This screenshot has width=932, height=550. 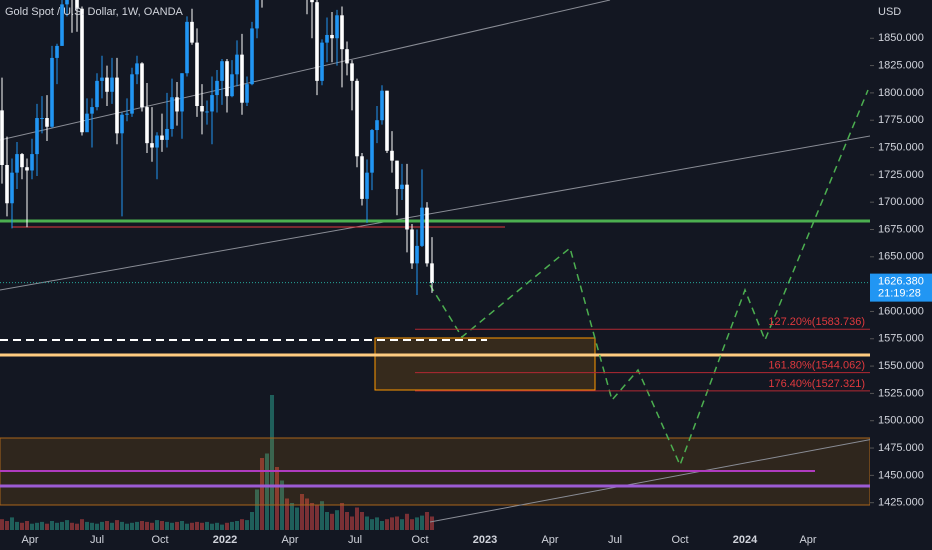 What do you see at coordinates (889, 12) in the screenshot?
I see `currency-label: USD` at bounding box center [889, 12].